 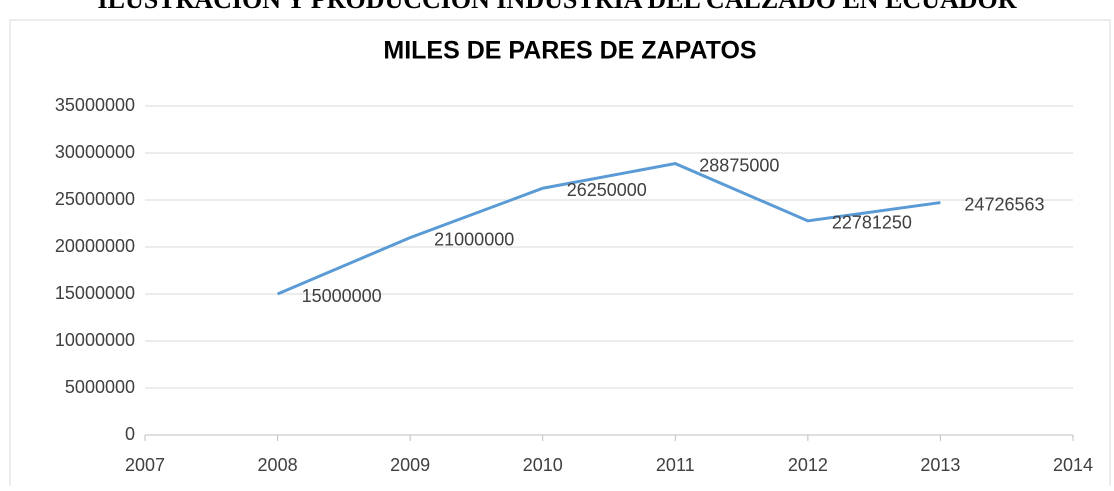 What do you see at coordinates (739, 165) in the screenshot?
I see `data-label: 28875000` at bounding box center [739, 165].